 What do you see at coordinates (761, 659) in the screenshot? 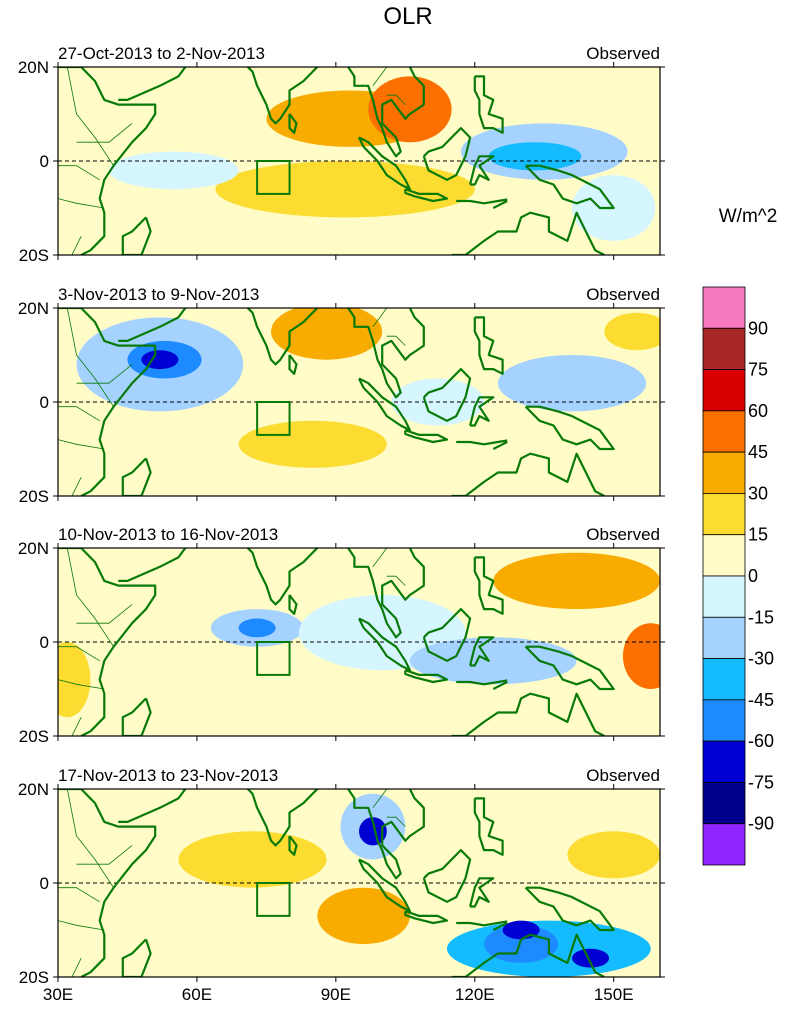
I see `colorbar-label: -30` at bounding box center [761, 659].